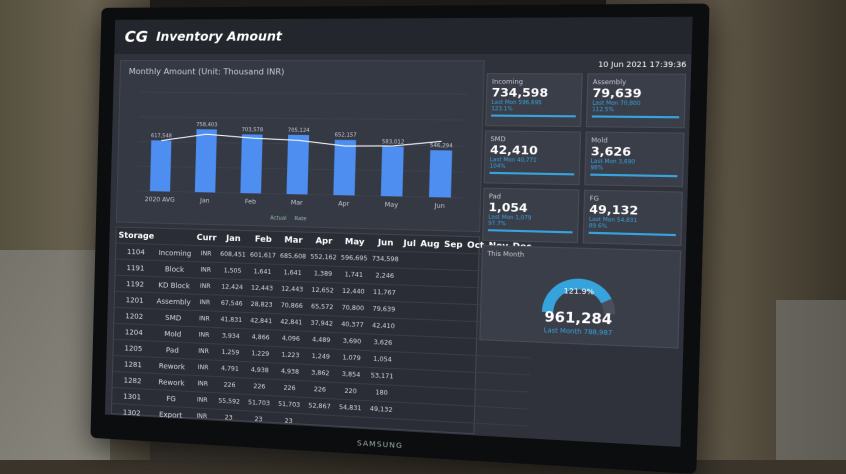  Describe the element at coordinates (133, 364) in the screenshot. I see `table-cell: 1281` at that location.